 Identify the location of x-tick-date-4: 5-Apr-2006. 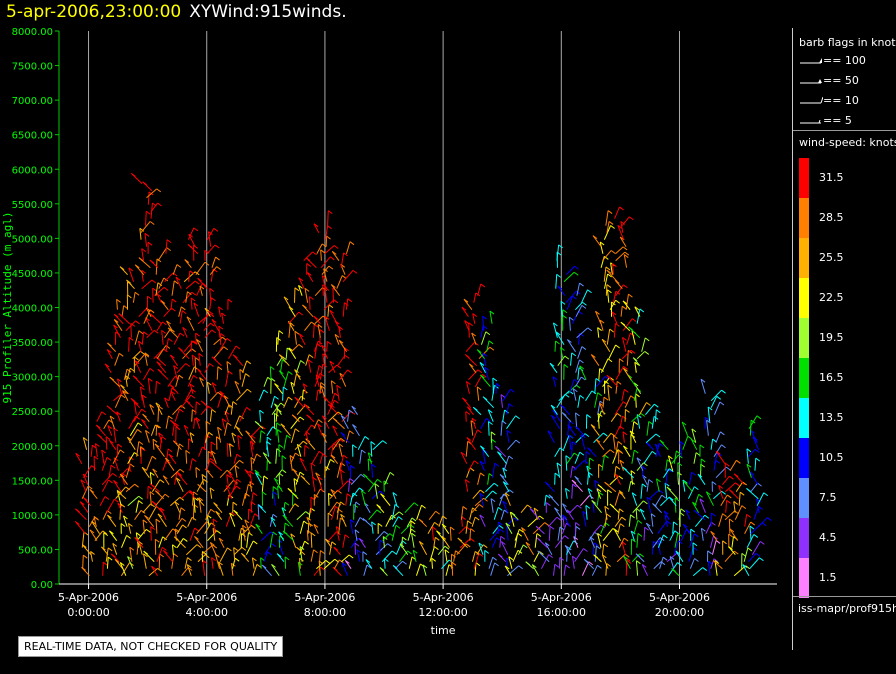
(561, 597).